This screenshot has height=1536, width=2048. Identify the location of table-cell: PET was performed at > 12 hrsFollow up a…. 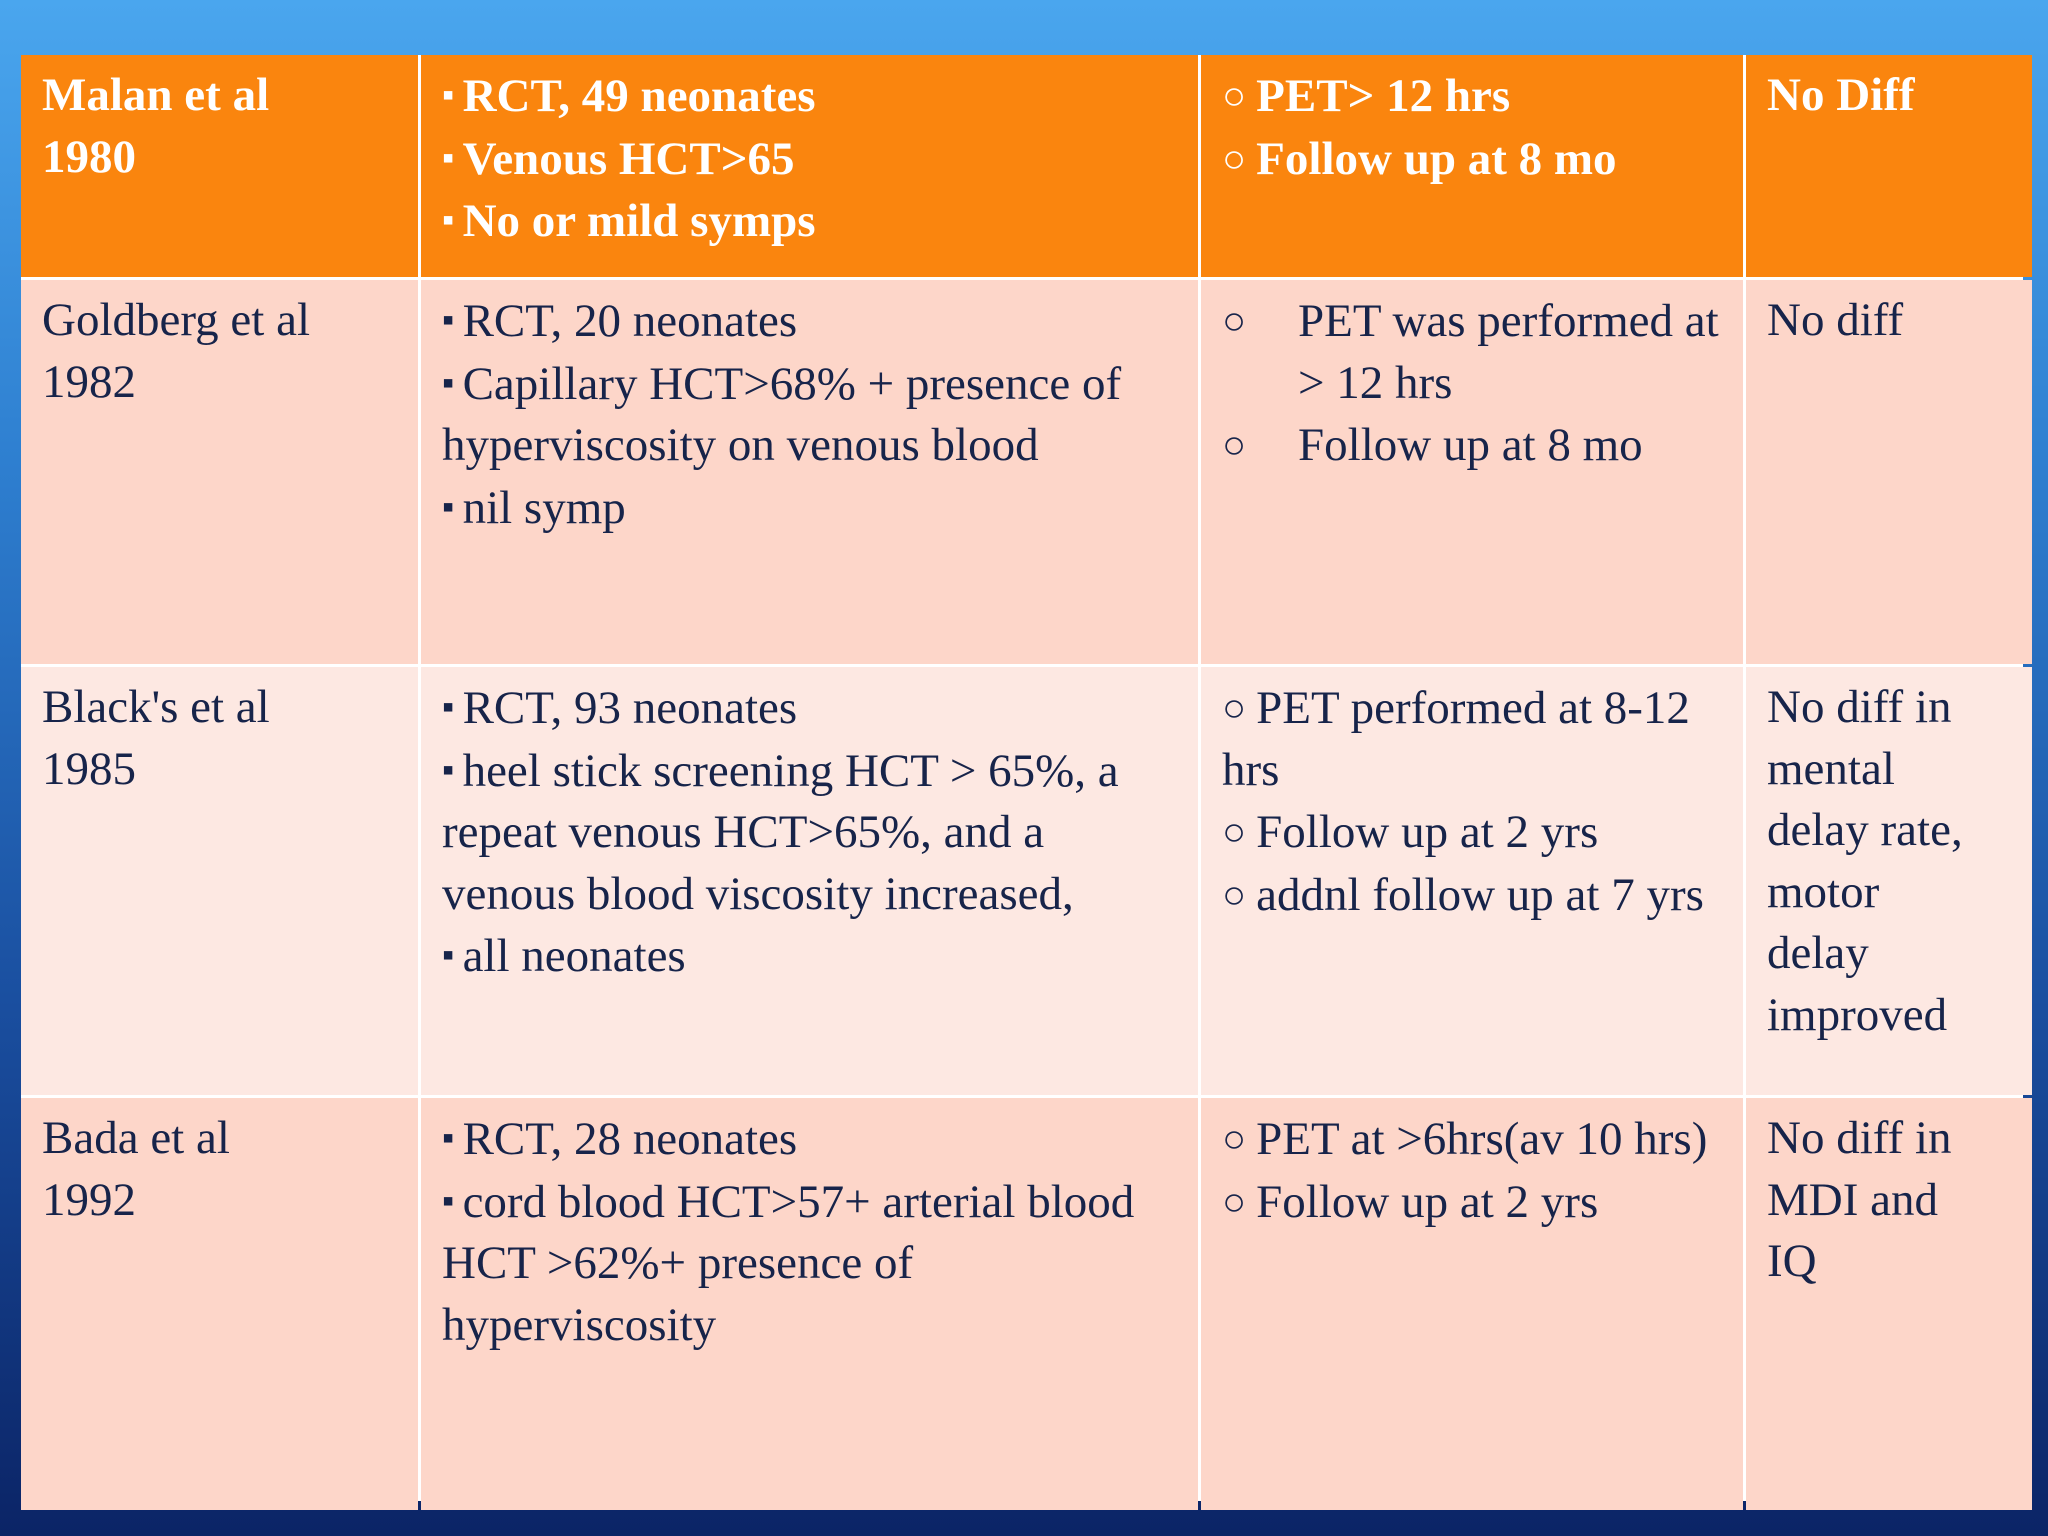
(1472, 472).